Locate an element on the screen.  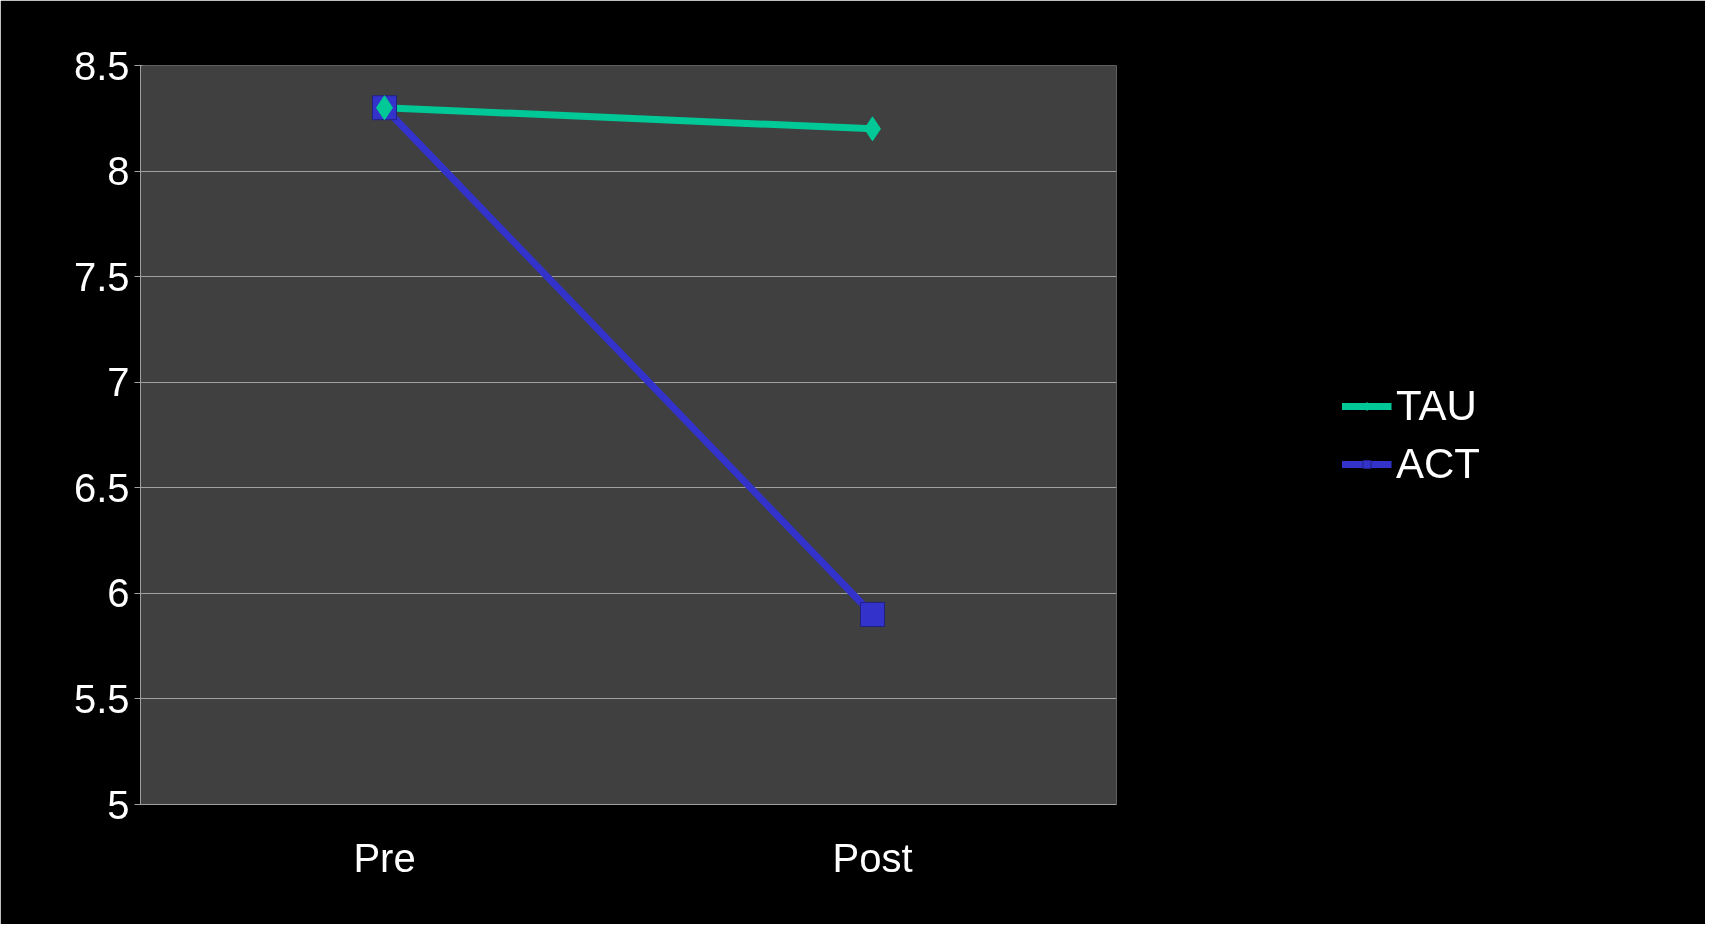
x-tick-label: Pre is located at coordinates (384, 857).